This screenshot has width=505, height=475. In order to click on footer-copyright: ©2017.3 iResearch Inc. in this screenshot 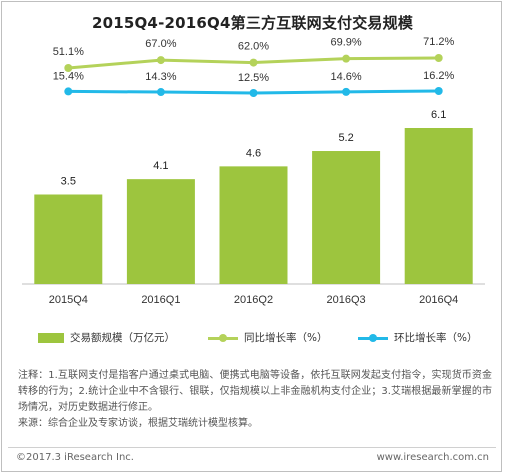, I will do `click(75, 457)`.